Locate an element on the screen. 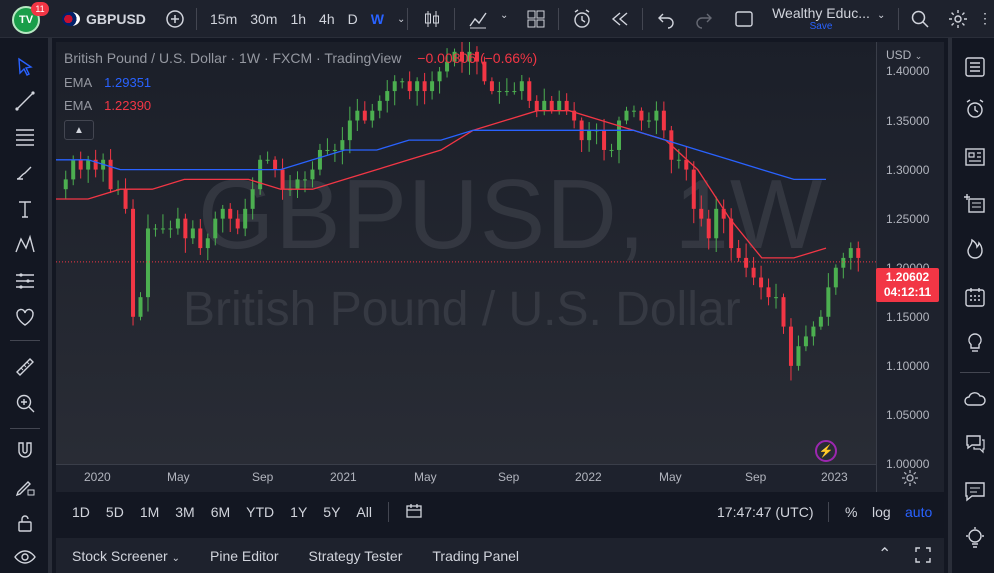 This screenshot has width=994, height=573. auto-toggle: auto is located at coordinates (919, 512).